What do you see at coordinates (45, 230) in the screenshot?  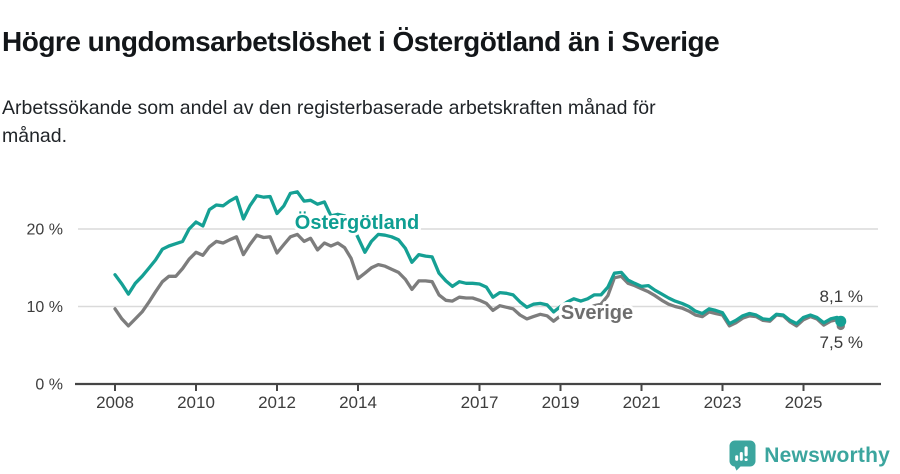 I see `y-tick-label: 20 %` at bounding box center [45, 230].